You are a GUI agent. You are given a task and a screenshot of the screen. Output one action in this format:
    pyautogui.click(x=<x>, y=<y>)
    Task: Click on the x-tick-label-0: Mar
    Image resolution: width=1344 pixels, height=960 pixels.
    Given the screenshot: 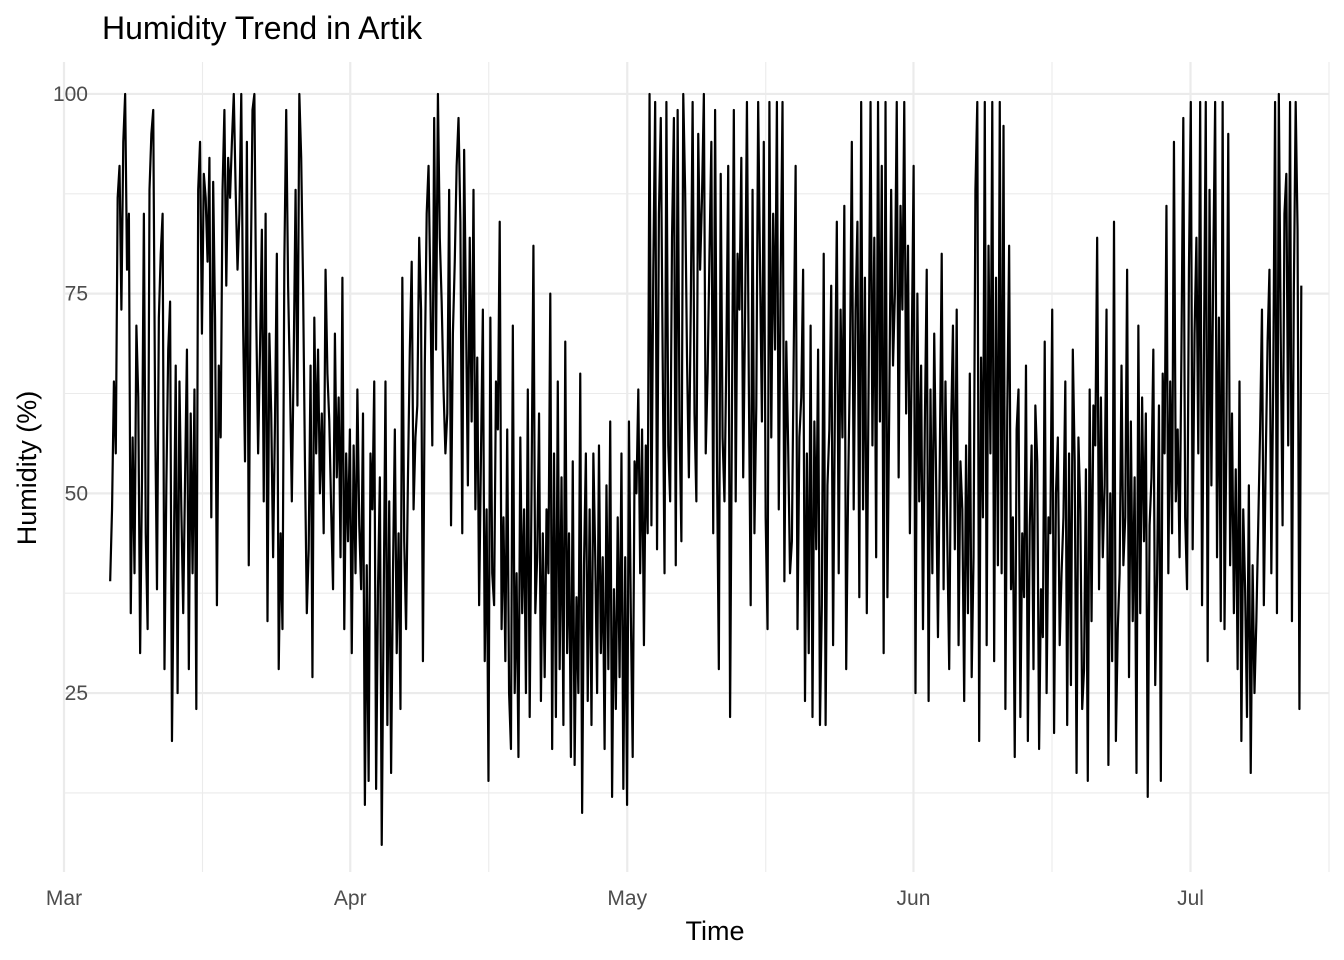 What is the action you would take?
    pyautogui.click(x=64, y=898)
    